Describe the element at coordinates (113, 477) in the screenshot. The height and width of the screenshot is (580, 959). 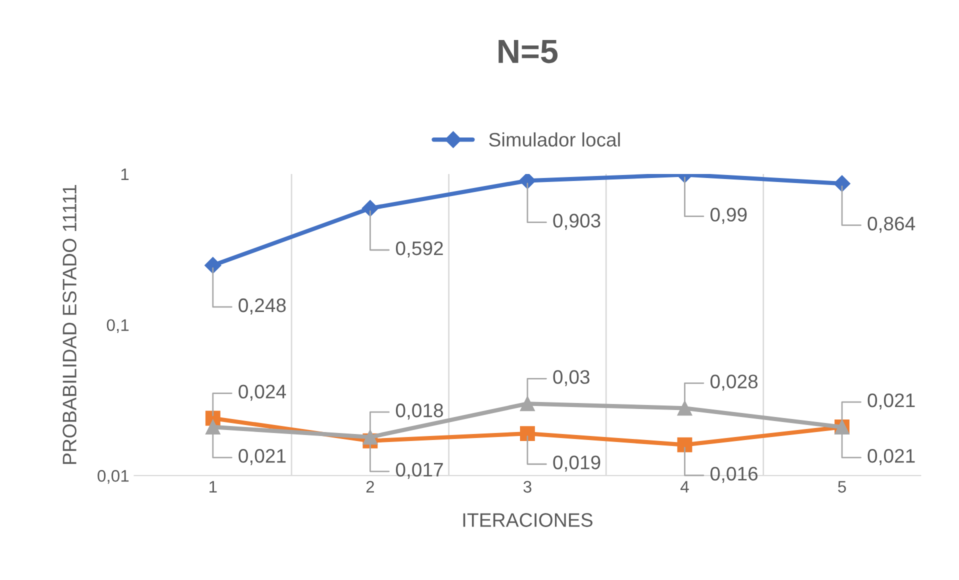
I see `y-tick-label: 0,01` at that location.